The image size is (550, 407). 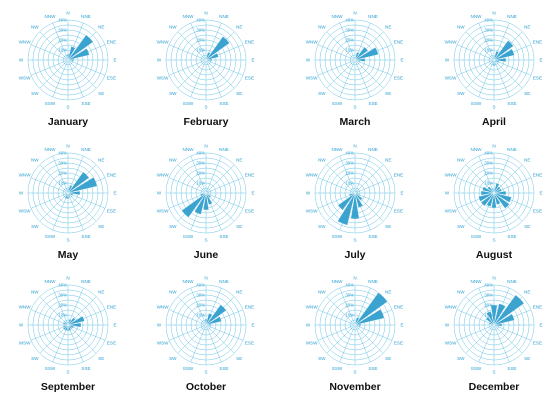 What do you see at coordinates (490, 321) in the screenshot?
I see `wedge-nw` at bounding box center [490, 321].